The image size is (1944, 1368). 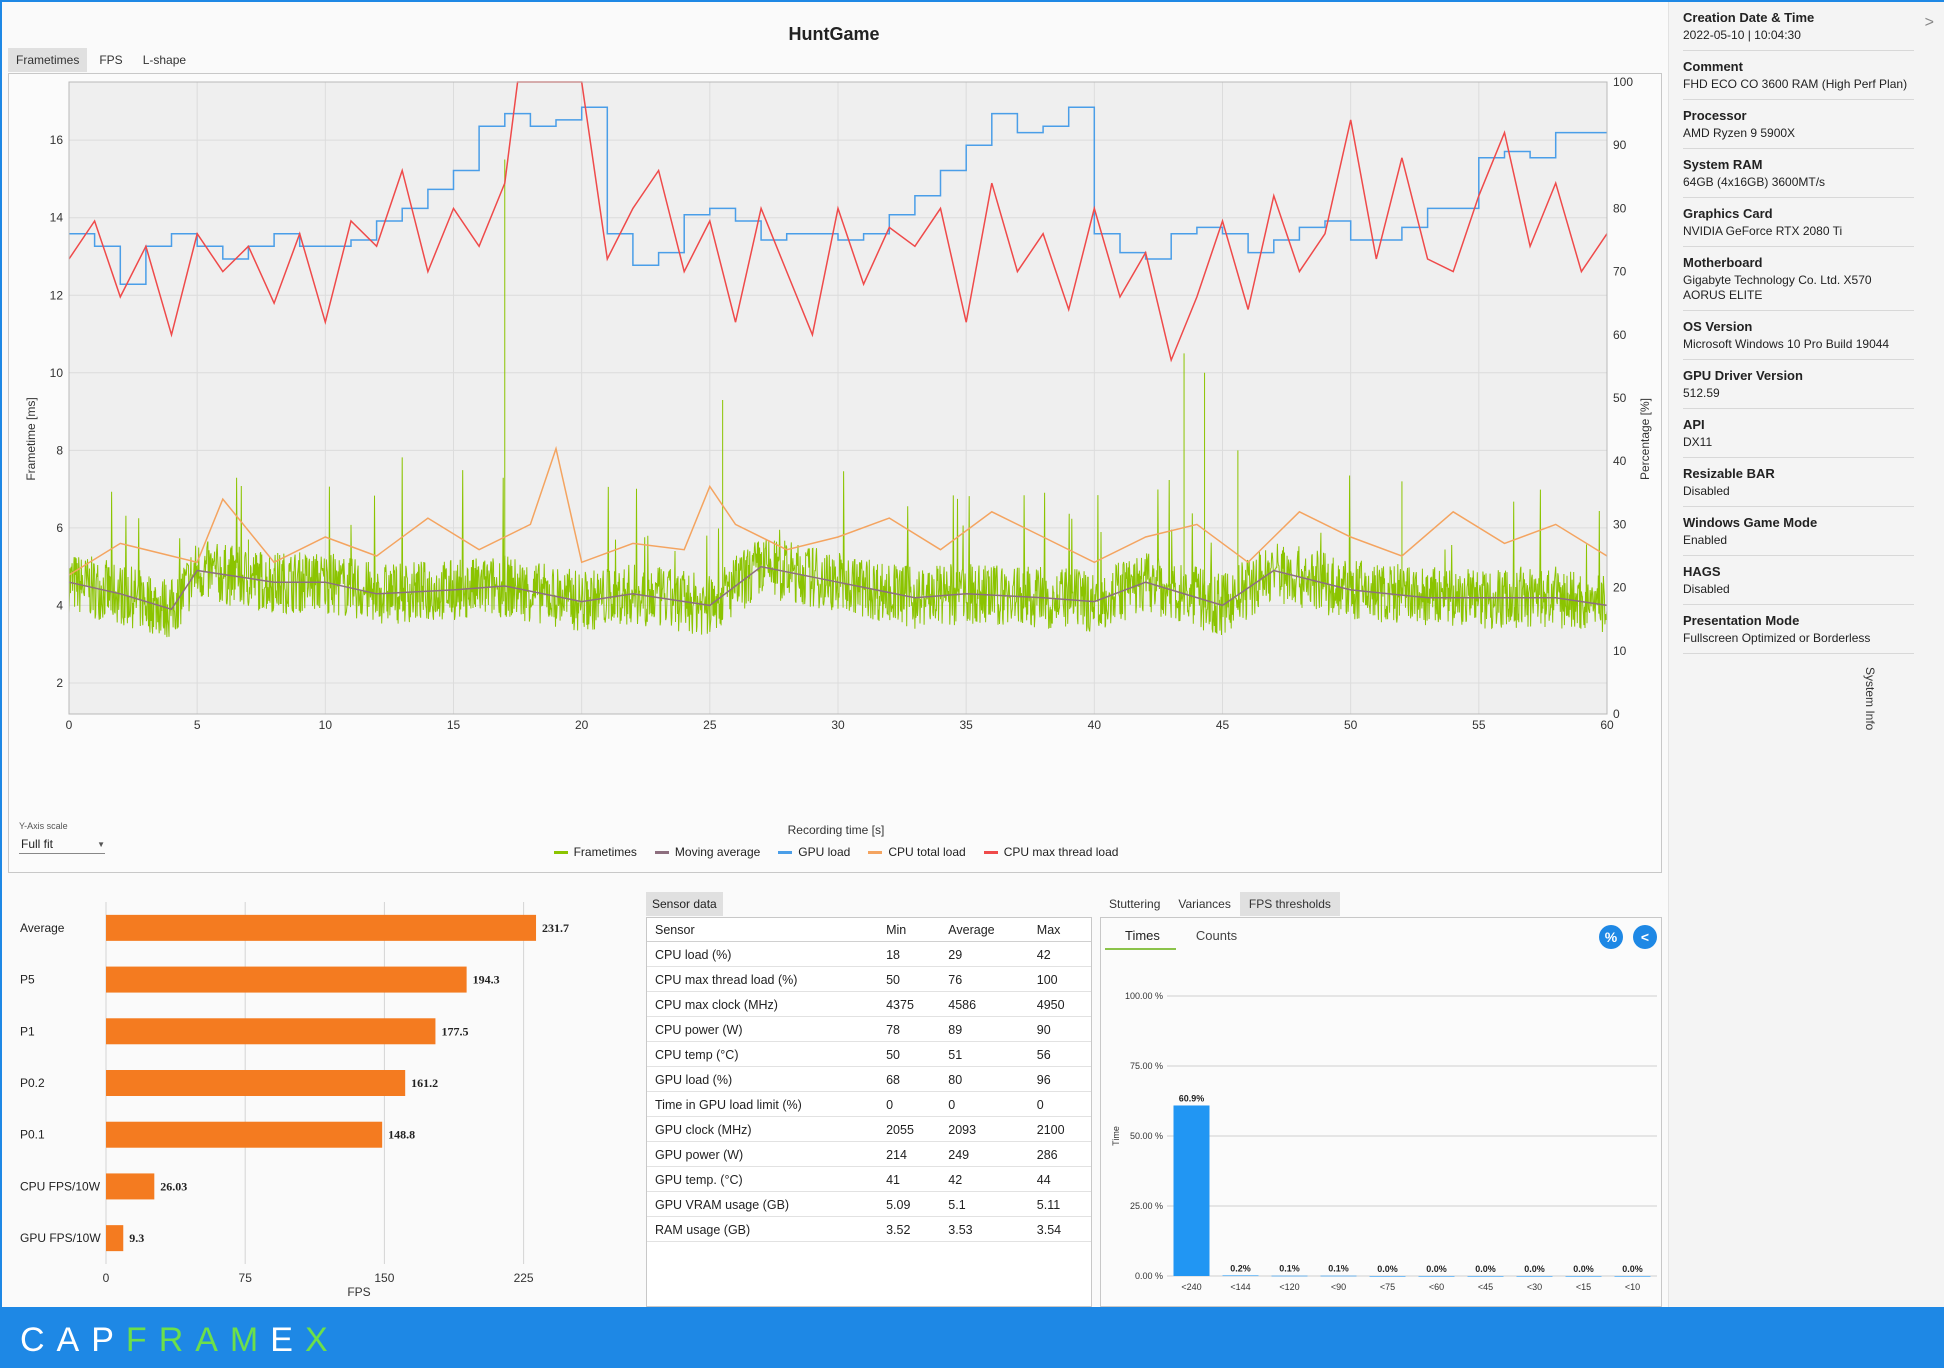 I want to click on y-tick-label: 75.00 %, so click(x=1146, y=1066).